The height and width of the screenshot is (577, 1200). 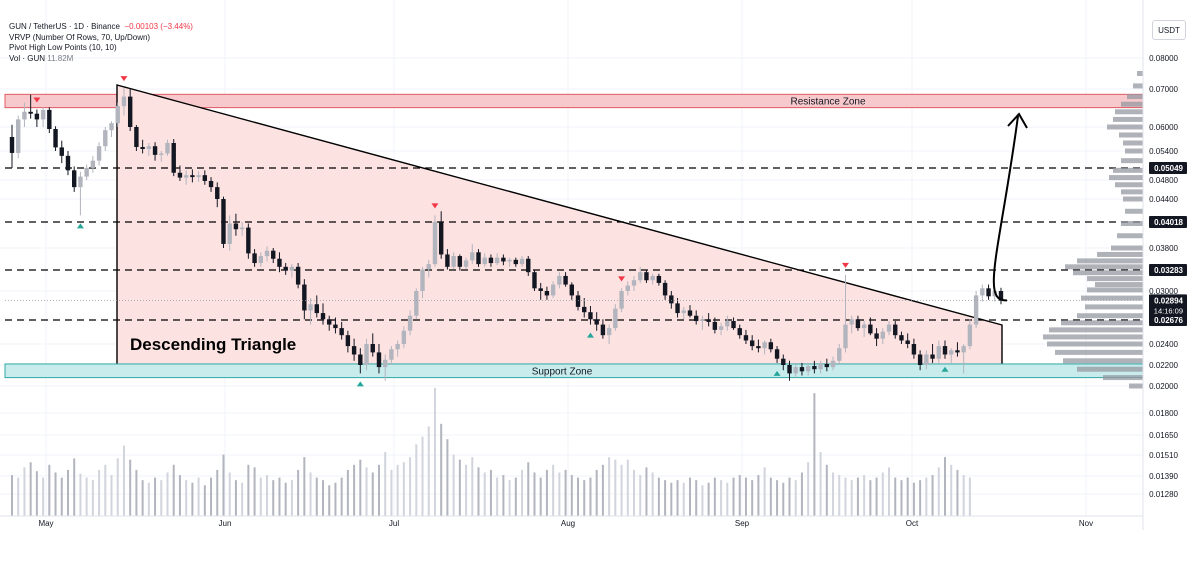 What do you see at coordinates (394, 523) in the screenshot?
I see `time-tick-label: Jul` at bounding box center [394, 523].